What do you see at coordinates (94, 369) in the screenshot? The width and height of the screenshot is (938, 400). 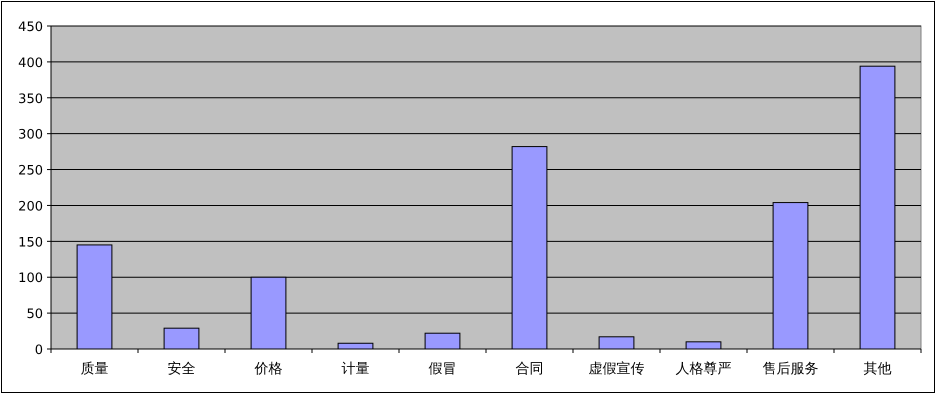 I see `x-tick-label: 质量` at bounding box center [94, 369].